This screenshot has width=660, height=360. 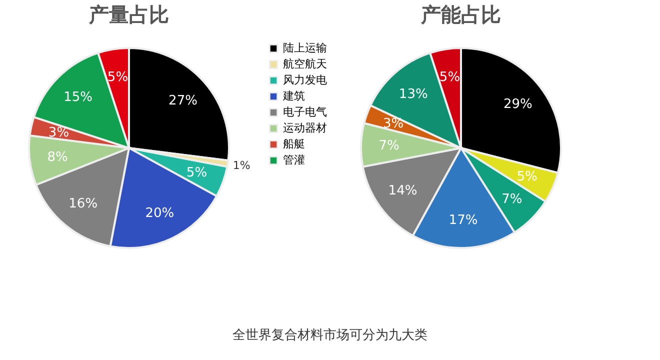 What do you see at coordinates (305, 64) in the screenshot?
I see `legend-label: 航空航天` at bounding box center [305, 64].